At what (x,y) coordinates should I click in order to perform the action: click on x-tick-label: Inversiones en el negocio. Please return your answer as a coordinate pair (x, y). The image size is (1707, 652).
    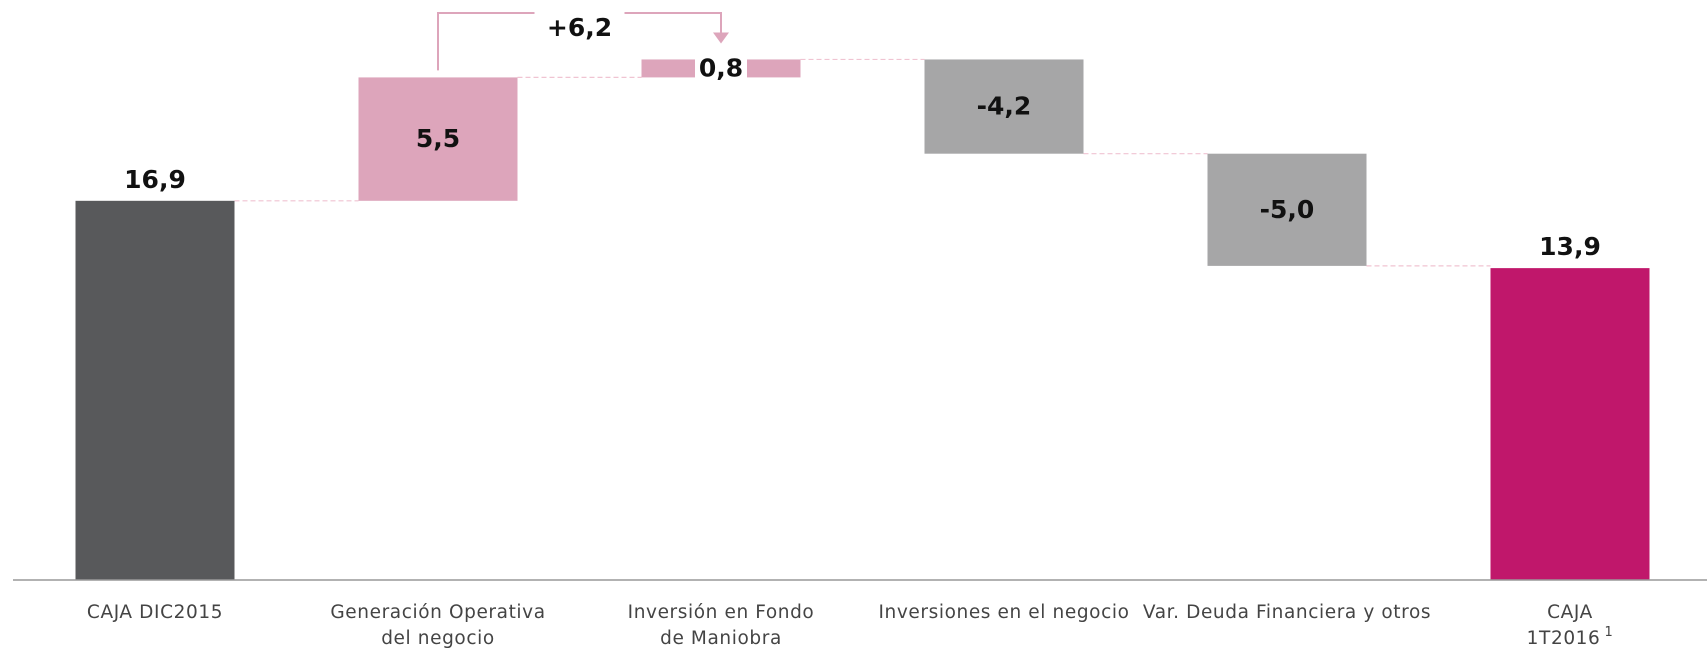
    Looking at the image, I should click on (1003, 612).